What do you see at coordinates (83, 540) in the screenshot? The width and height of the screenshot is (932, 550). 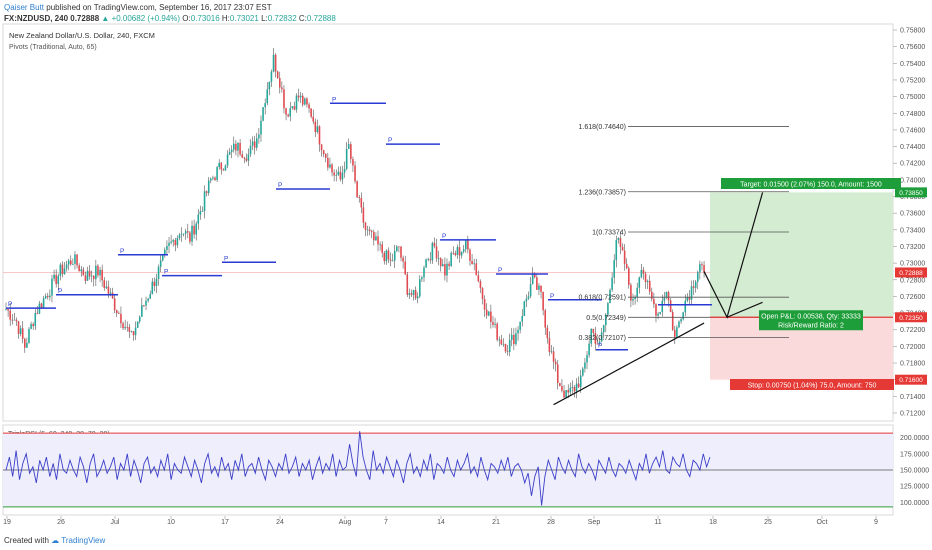 I see `tradingview-link: TradingView` at bounding box center [83, 540].